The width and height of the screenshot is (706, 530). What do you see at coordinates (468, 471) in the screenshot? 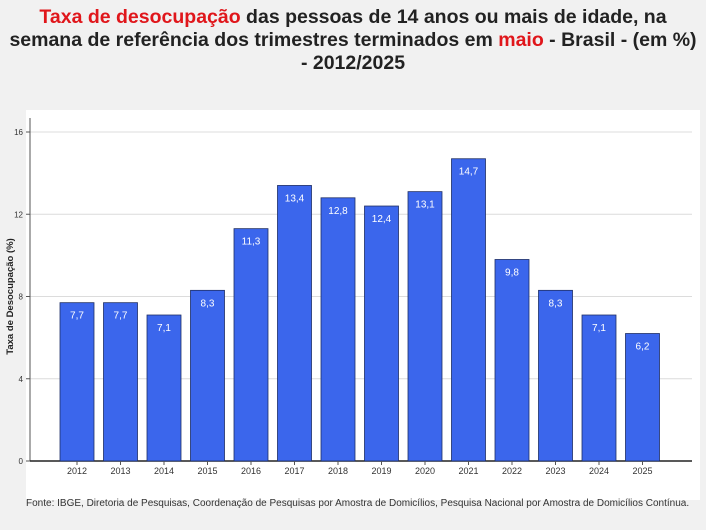
I see `x-tick-label: 2021` at bounding box center [468, 471].